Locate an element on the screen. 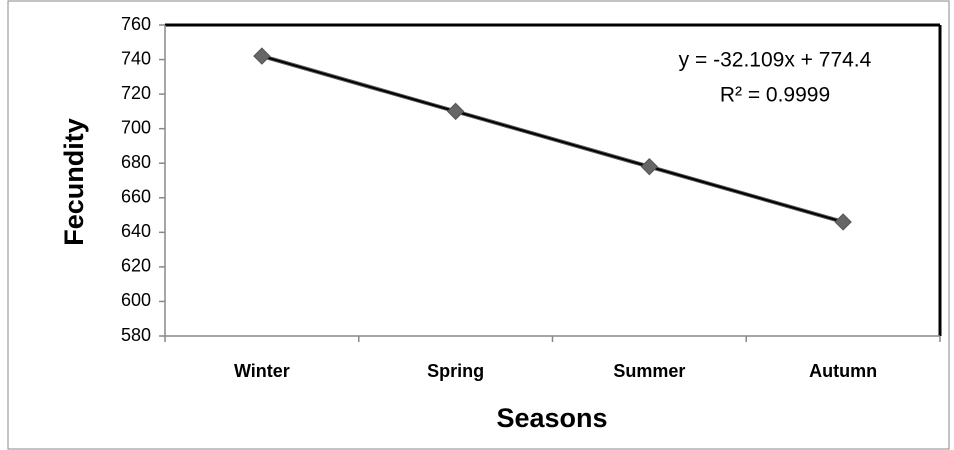 The height and width of the screenshot is (450, 954). y-tick-label: 660 is located at coordinates (136, 197).